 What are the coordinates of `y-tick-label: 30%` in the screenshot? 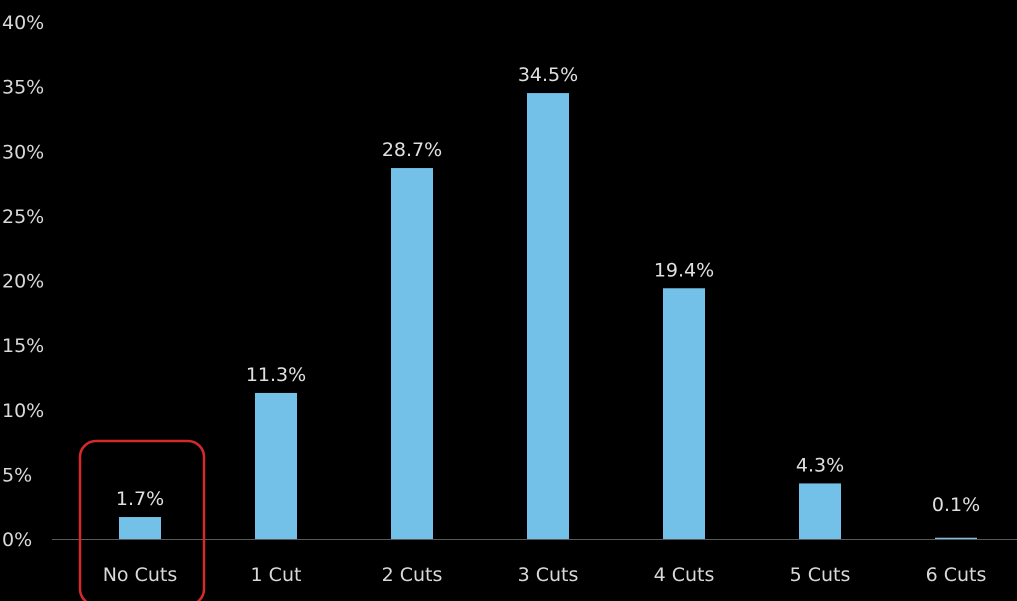 It's located at (23, 152).